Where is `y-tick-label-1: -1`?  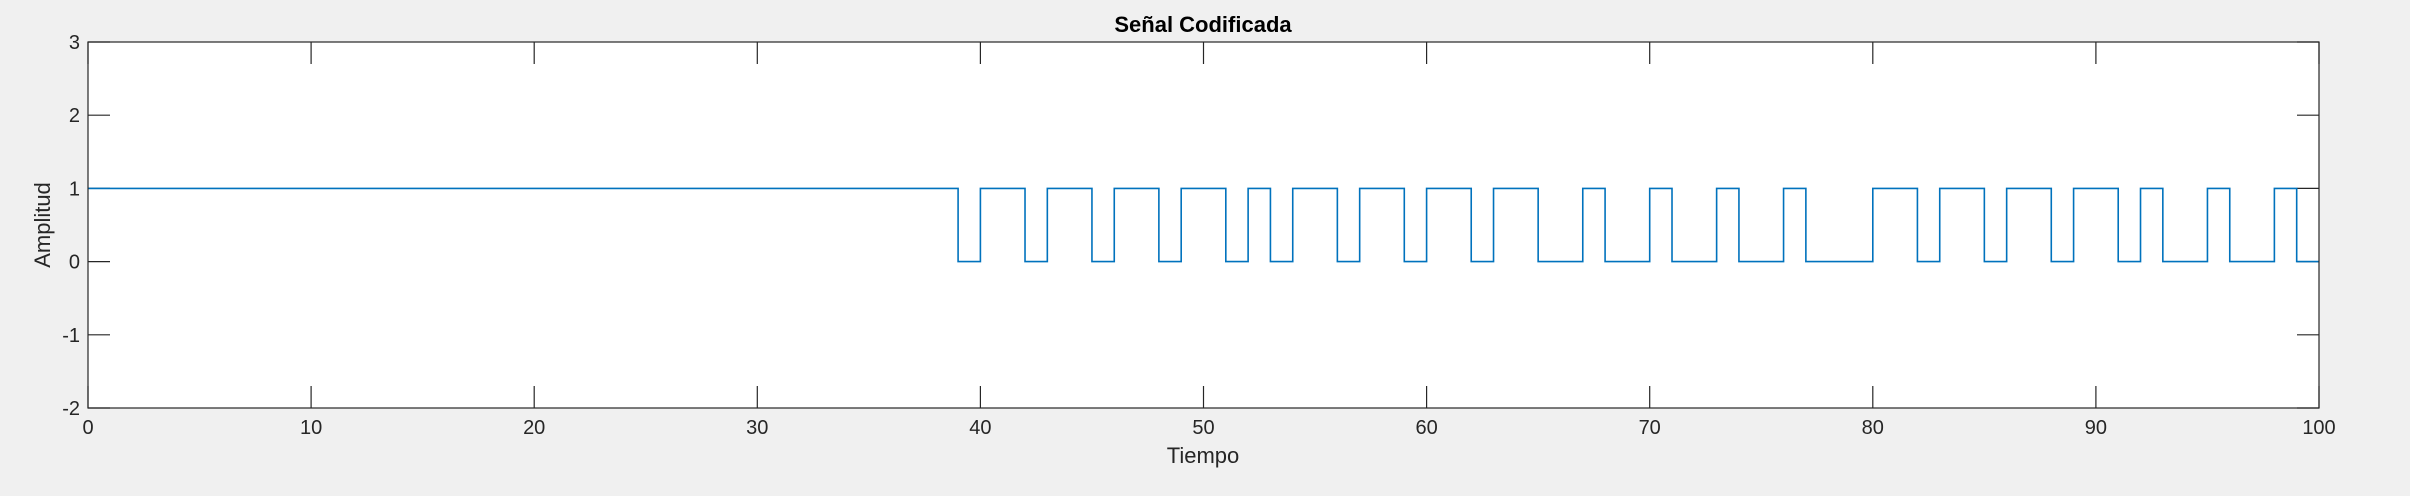
y-tick-label-1: -1 is located at coordinates (71, 336).